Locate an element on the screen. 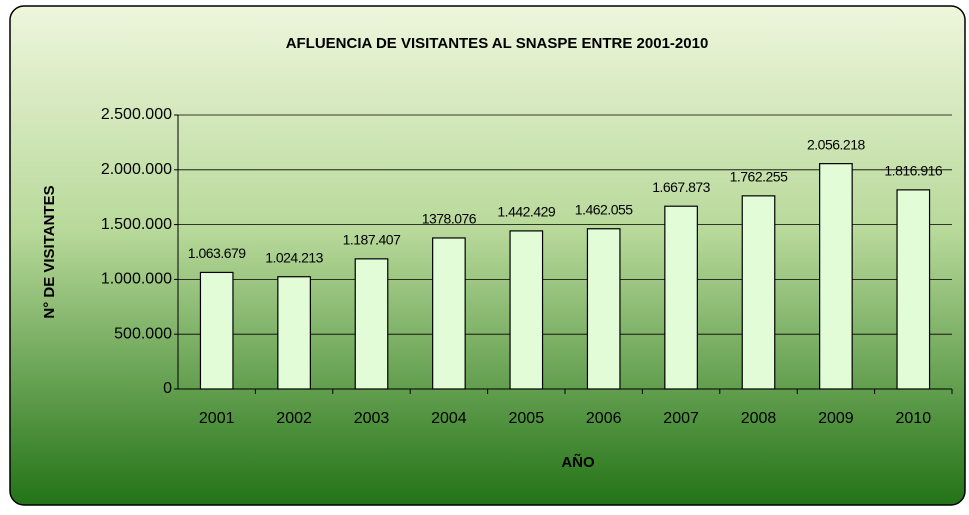 This screenshot has width=969, height=515. x-tick-label: 2009 is located at coordinates (836, 418).